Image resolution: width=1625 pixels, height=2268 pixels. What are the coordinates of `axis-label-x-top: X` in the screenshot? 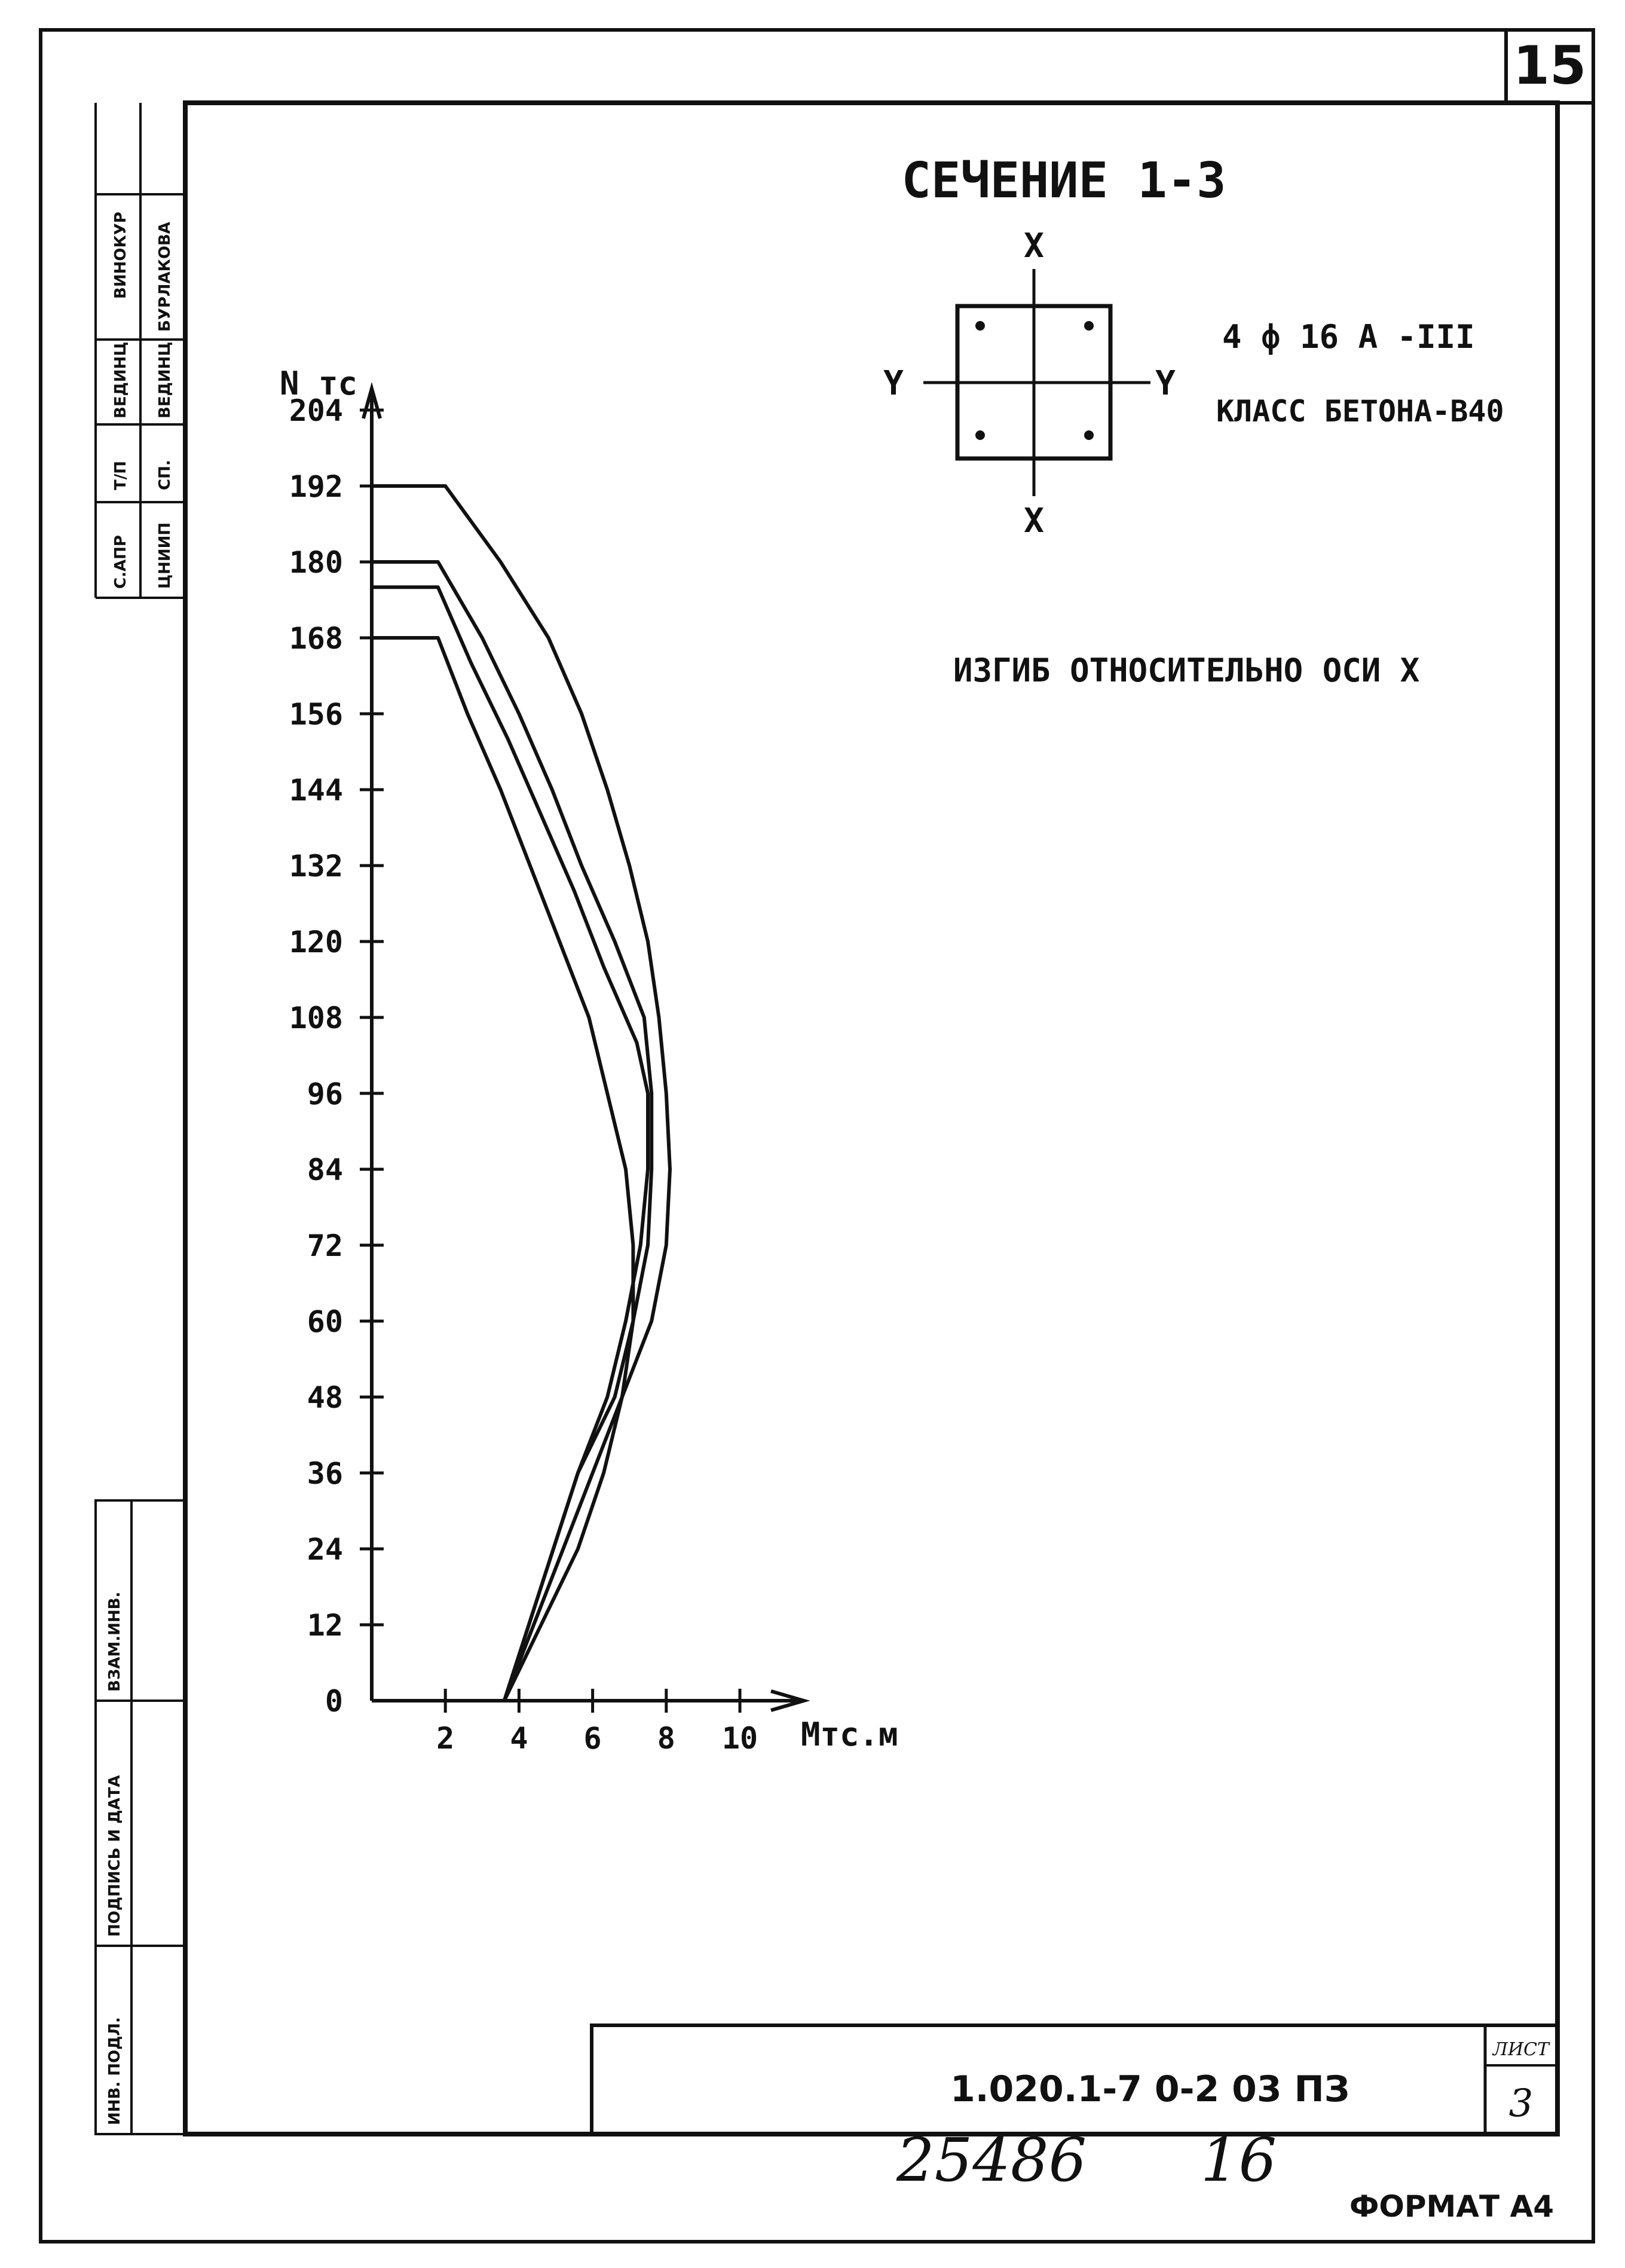 It's located at (1034, 246).